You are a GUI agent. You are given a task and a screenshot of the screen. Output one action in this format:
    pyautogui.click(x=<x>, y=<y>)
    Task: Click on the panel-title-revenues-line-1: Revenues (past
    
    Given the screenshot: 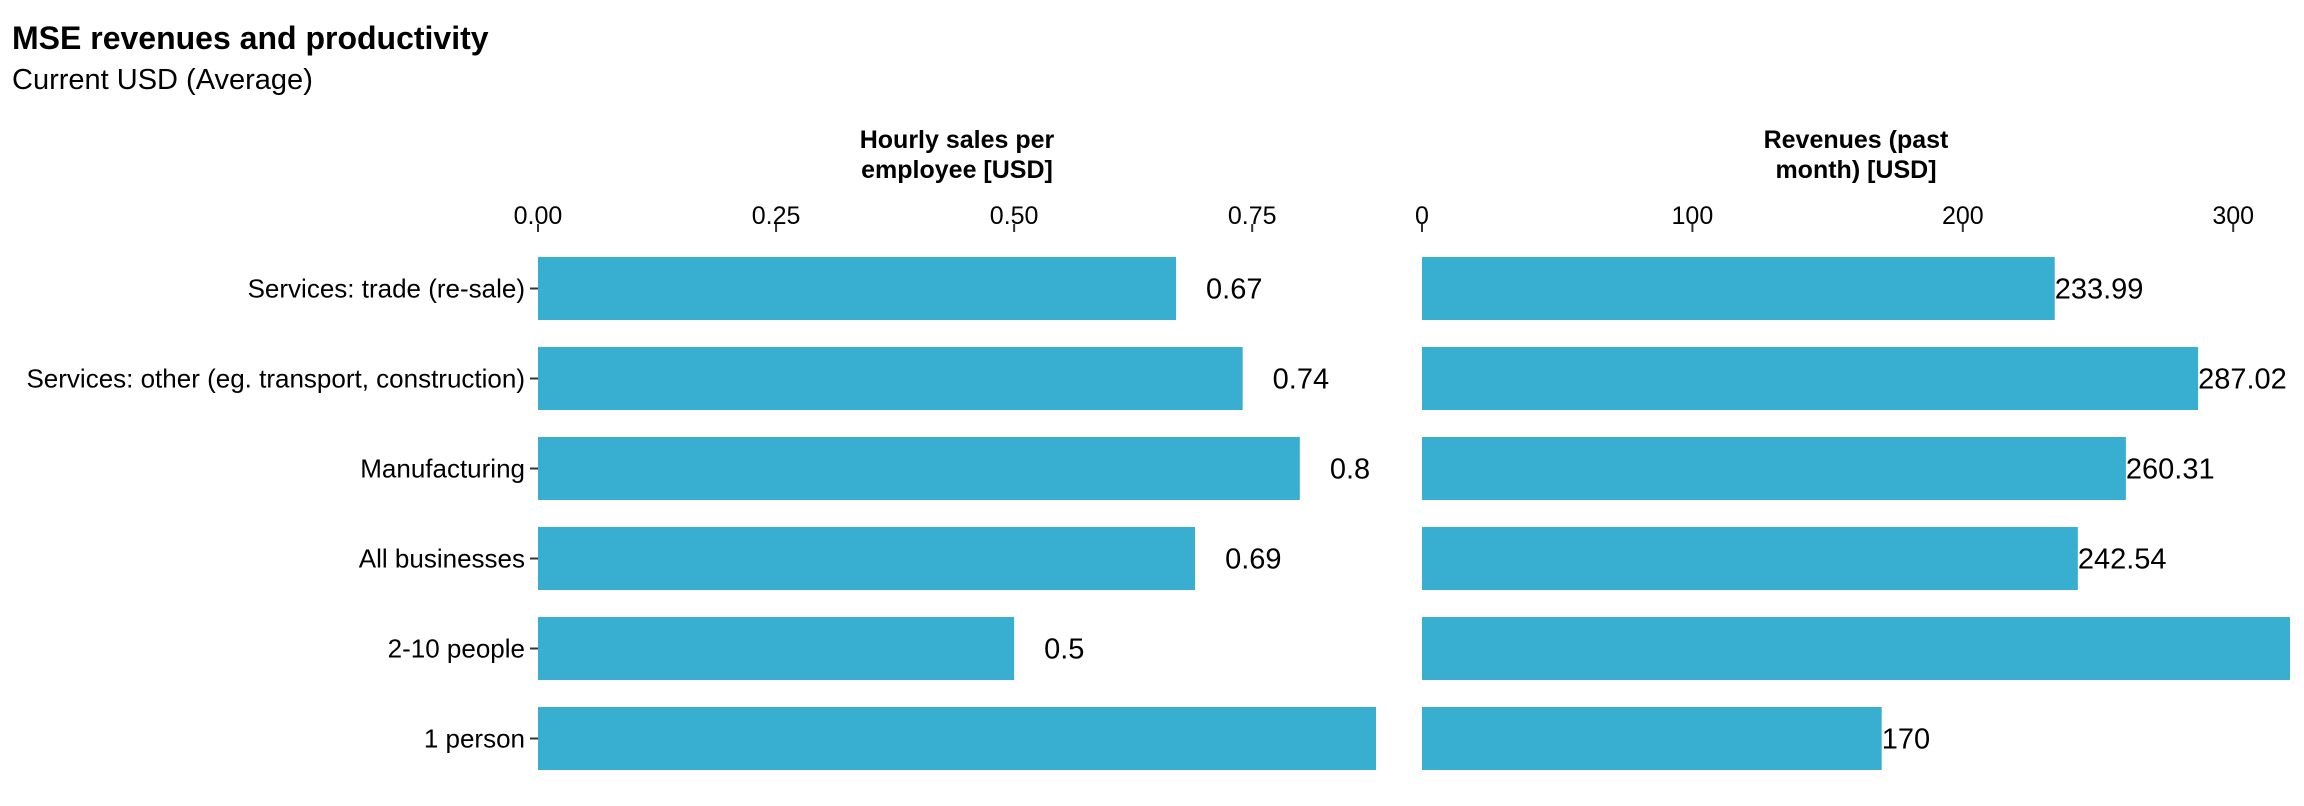 What is the action you would take?
    pyautogui.click(x=1856, y=140)
    